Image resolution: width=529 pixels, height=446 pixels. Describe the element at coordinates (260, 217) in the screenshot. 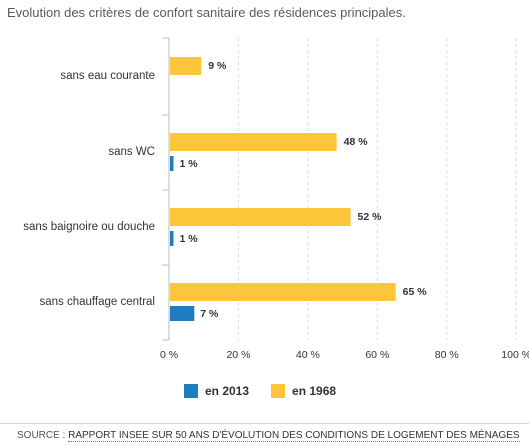

I see `bar-1968-sans-baignoire-ou-douche` at that location.